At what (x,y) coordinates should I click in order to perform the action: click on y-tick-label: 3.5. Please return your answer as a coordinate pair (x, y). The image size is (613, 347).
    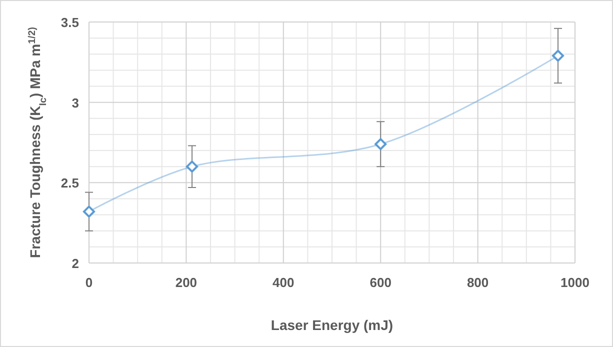
    Looking at the image, I should click on (69, 22).